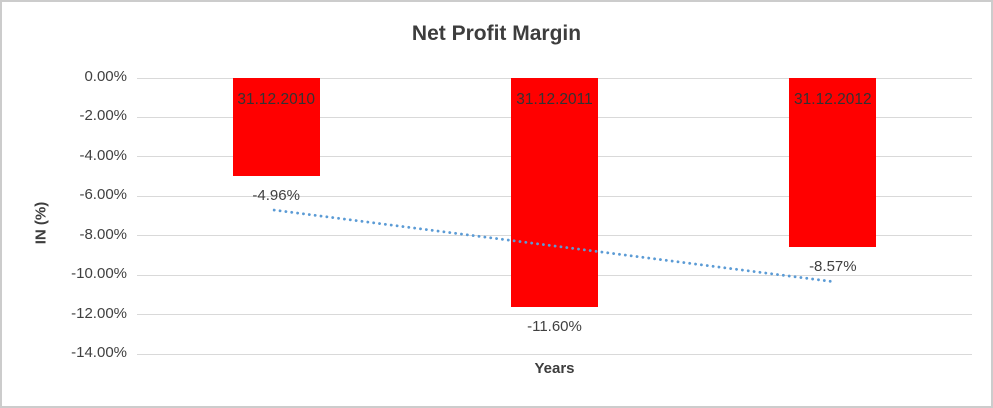 Image resolution: width=993 pixels, height=408 pixels. What do you see at coordinates (833, 99) in the screenshot?
I see `category-label: 31.12.2012` at bounding box center [833, 99].